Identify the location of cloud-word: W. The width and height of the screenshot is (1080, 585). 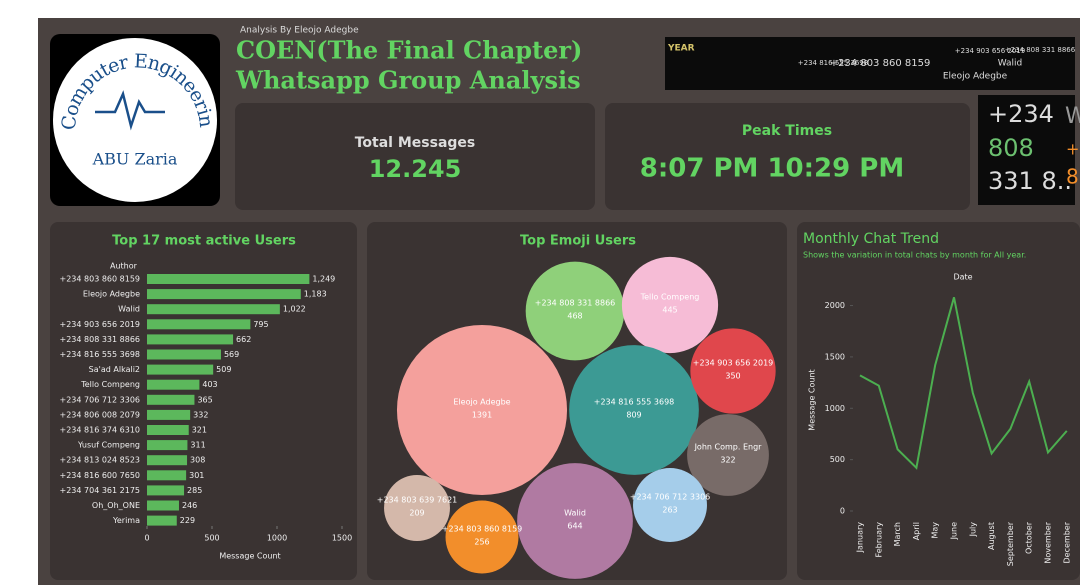
(1072, 116).